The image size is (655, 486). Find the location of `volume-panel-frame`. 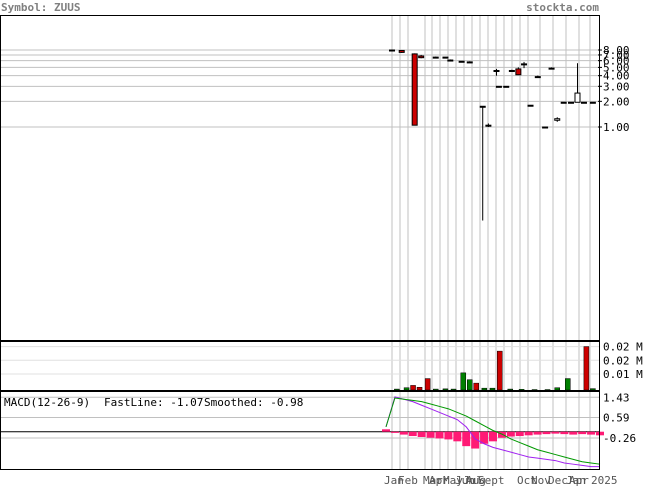

volume-panel-frame is located at coordinates (300, 366).